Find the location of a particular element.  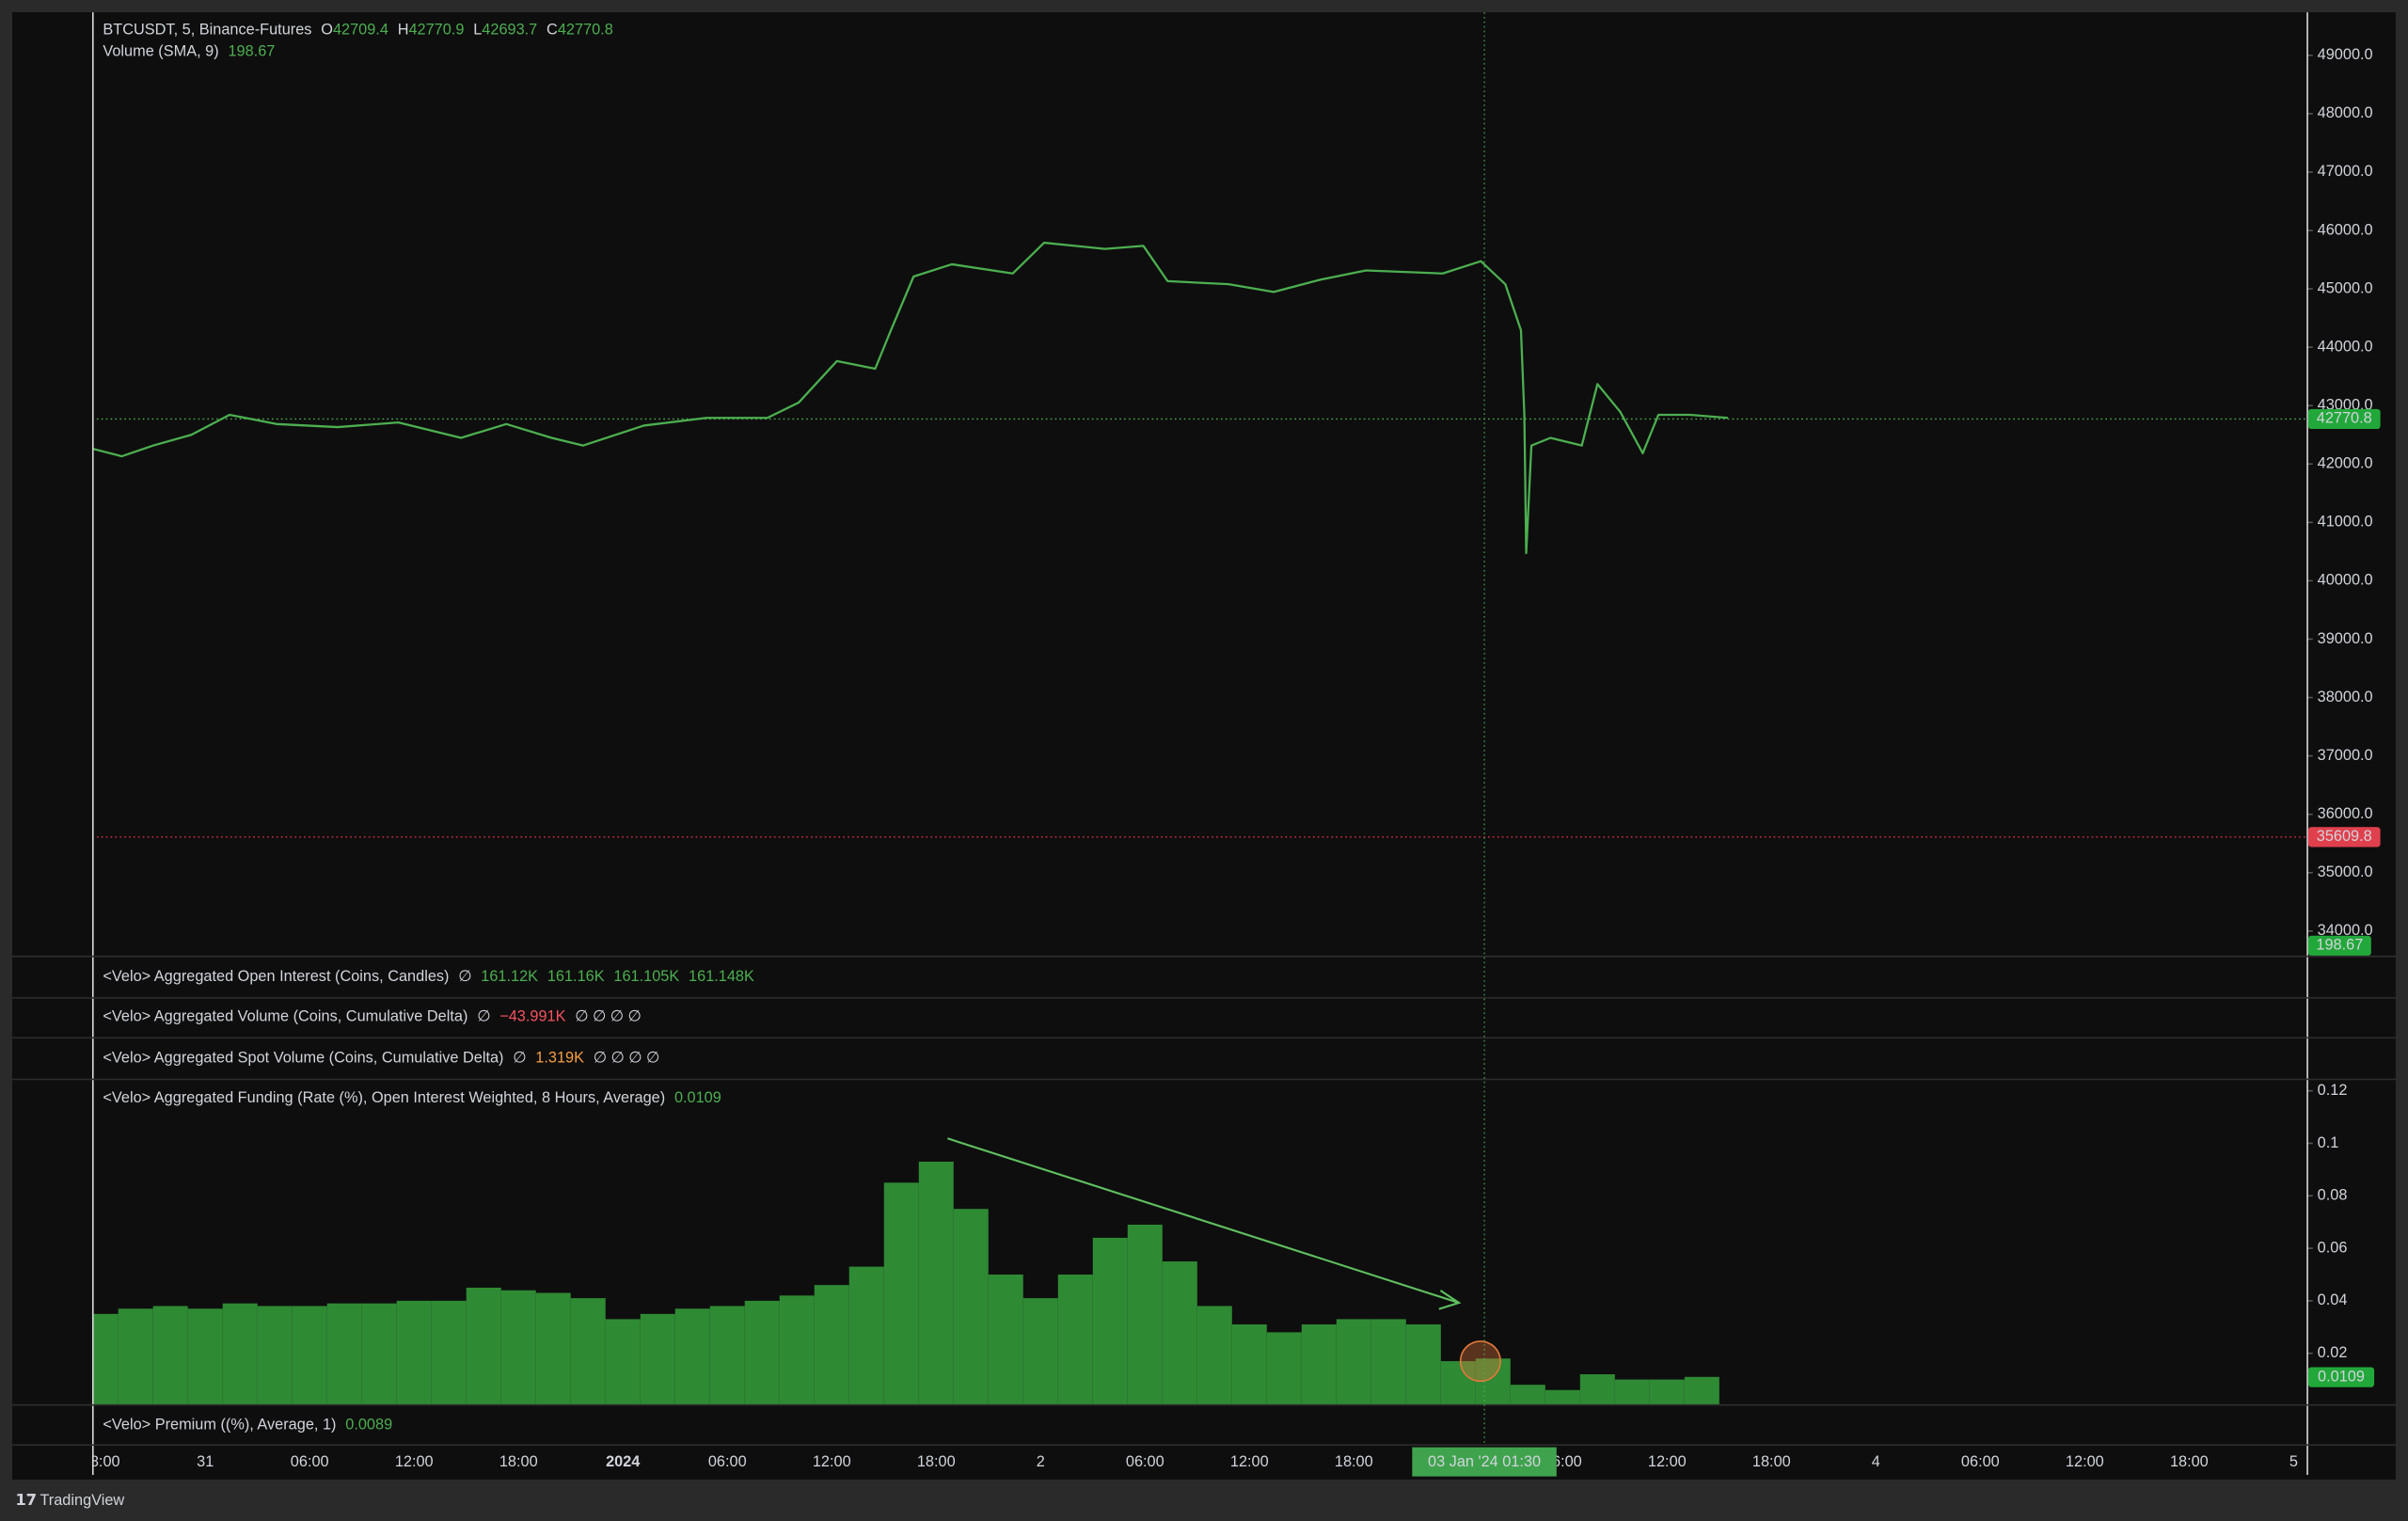

y-tick-label: 0.1 is located at coordinates (2328, 1143).